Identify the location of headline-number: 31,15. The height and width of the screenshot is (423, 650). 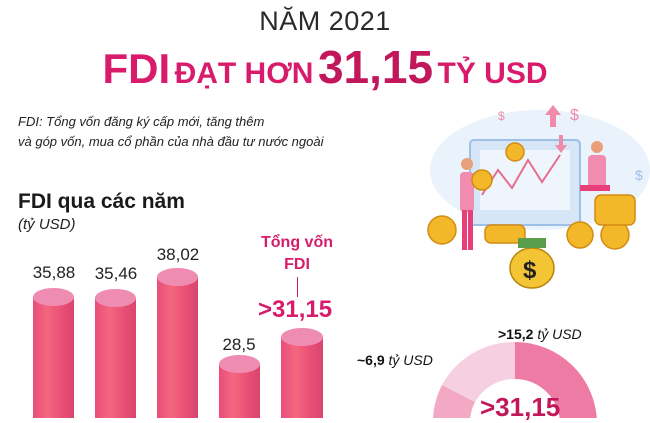
(375, 67).